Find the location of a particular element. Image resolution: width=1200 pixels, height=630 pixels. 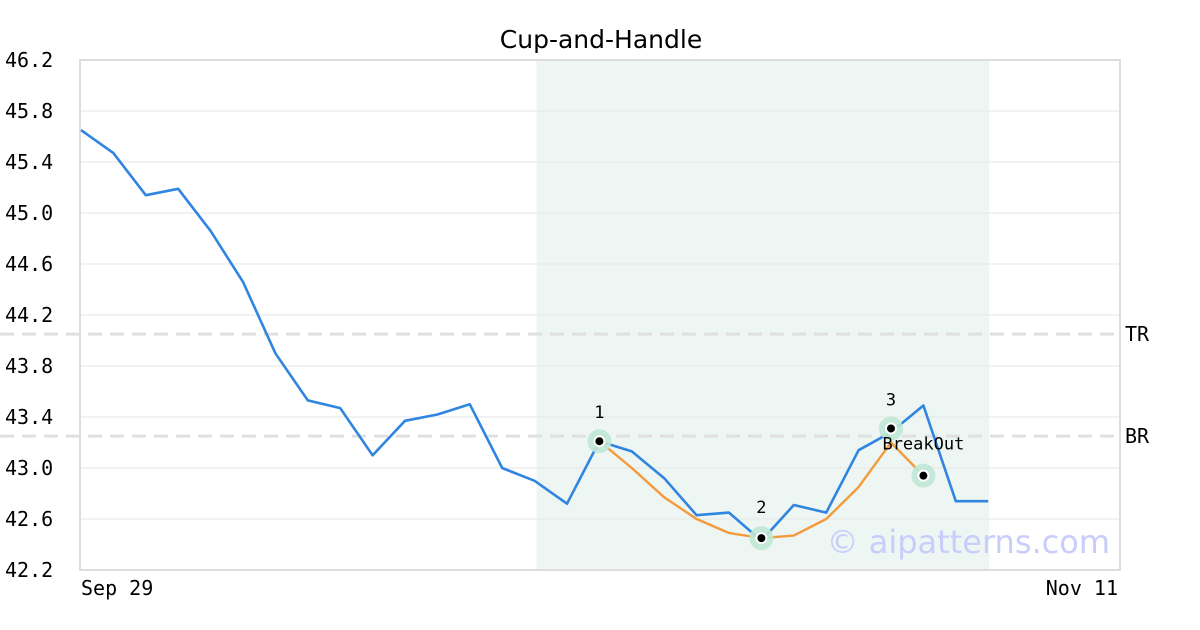

y-tick-label: 43.0 is located at coordinates (29, 468).